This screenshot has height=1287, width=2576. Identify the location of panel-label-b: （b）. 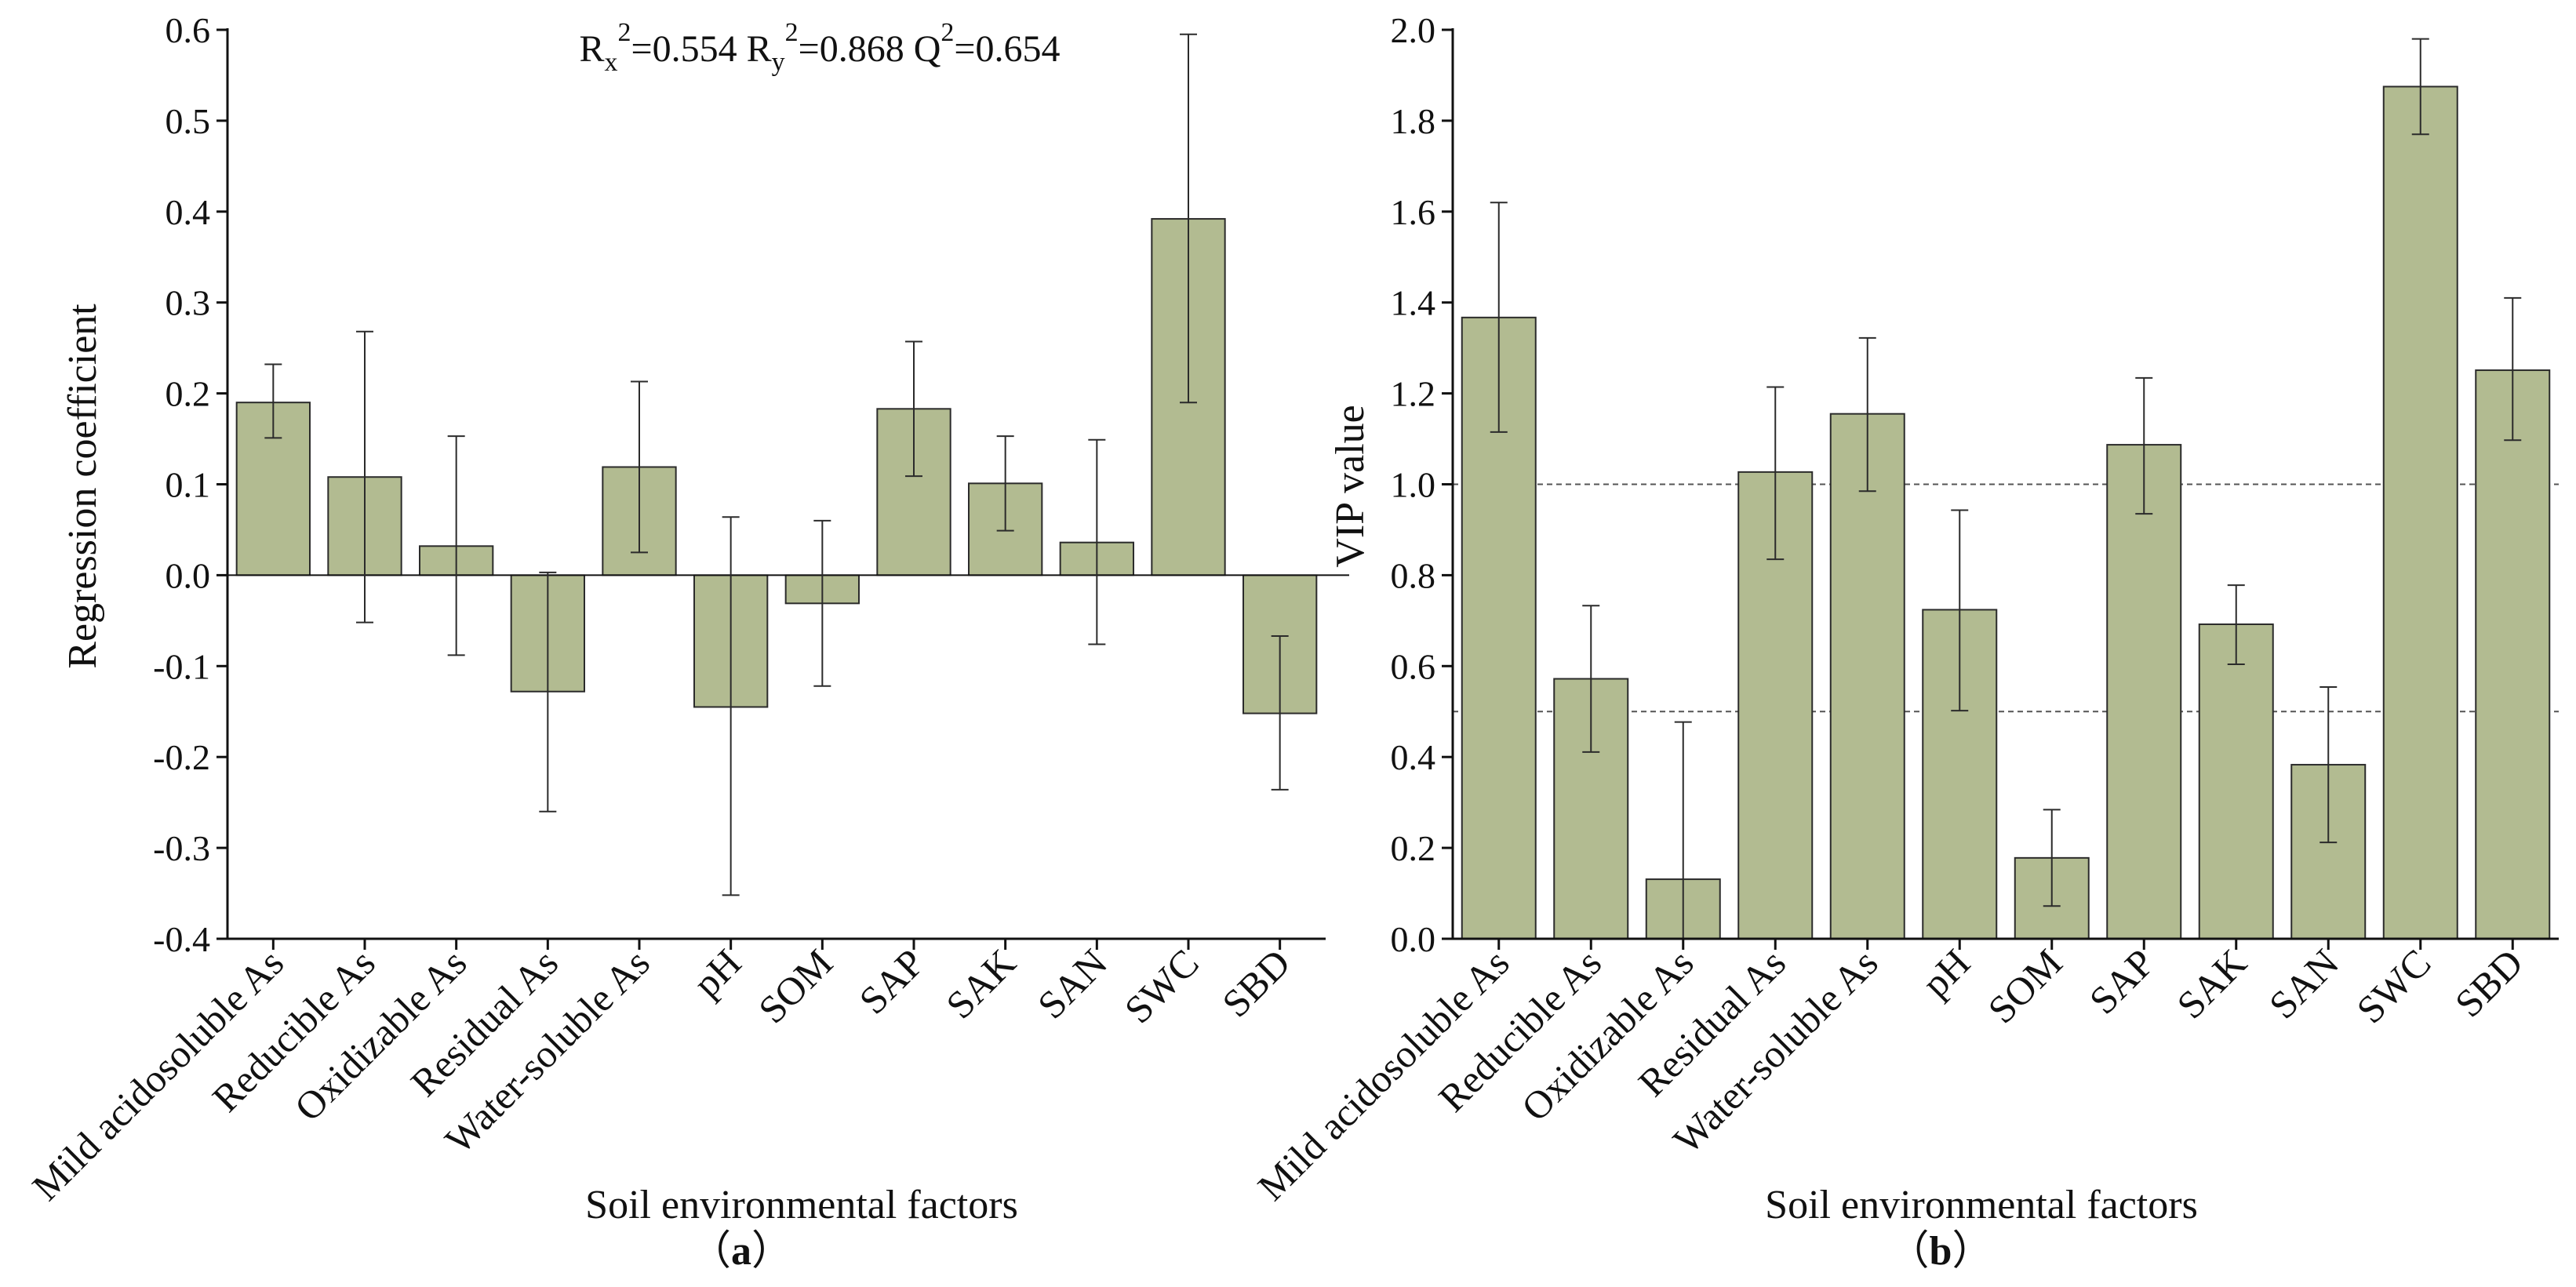
(1941, 1251).